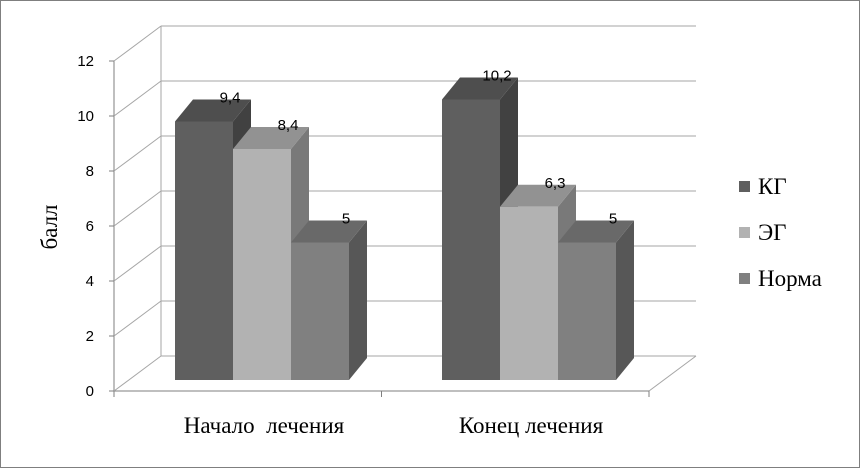 The width and height of the screenshot is (860, 468). I want to click on y-axis-ticks: 0 2 4 6 8 10 12, so click(85, 226).